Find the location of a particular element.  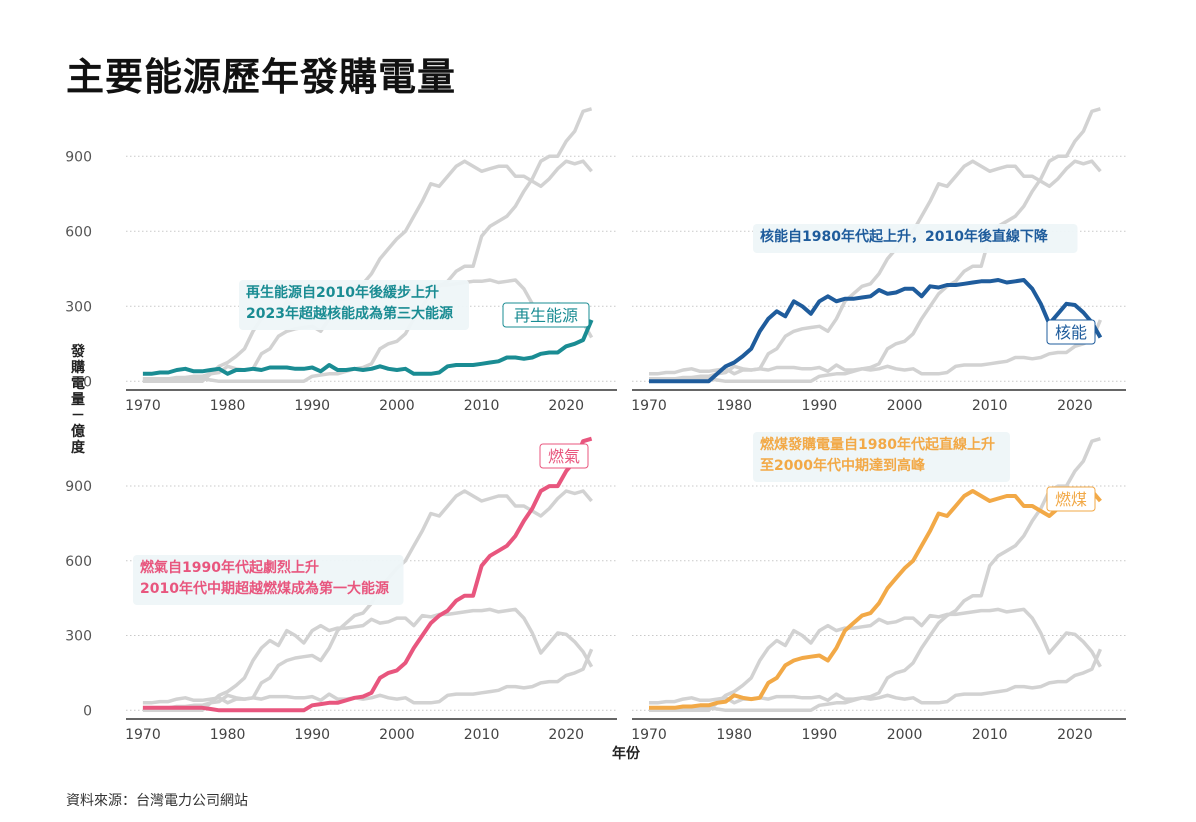

y-axis-title-char: 量 is located at coordinates (78, 400).